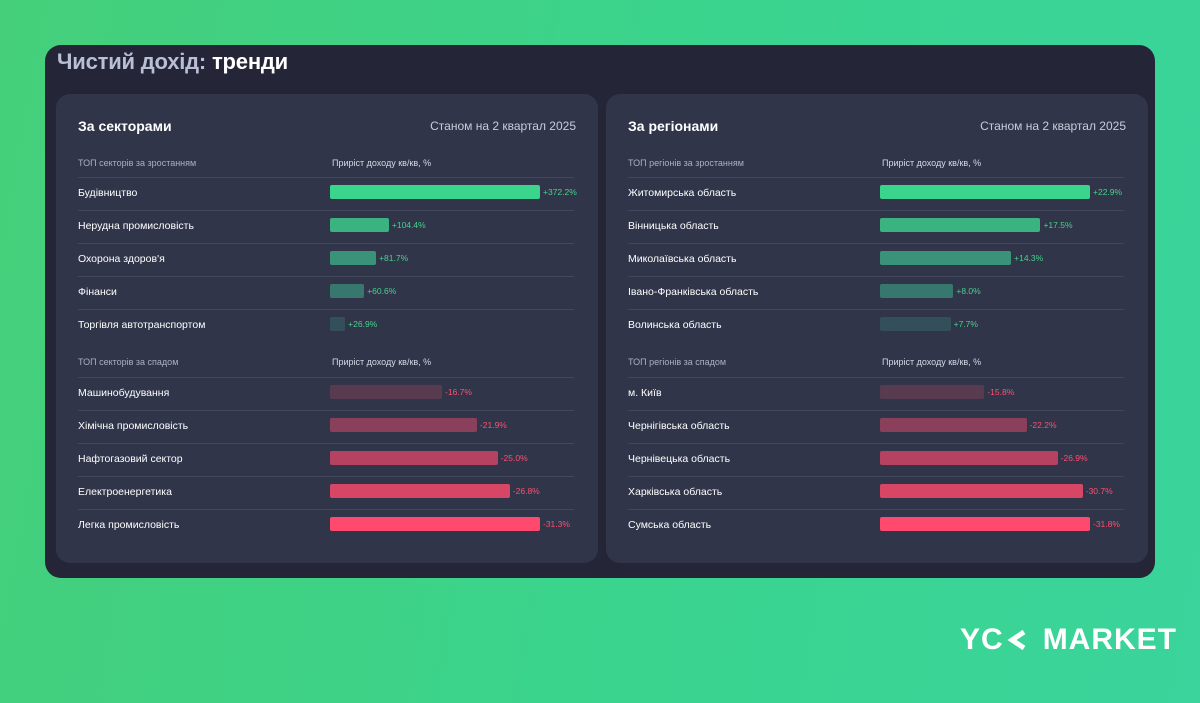 The width and height of the screenshot is (1200, 703). What do you see at coordinates (97, 292) in the screenshot?
I see `category-label: Фінанси` at bounding box center [97, 292].